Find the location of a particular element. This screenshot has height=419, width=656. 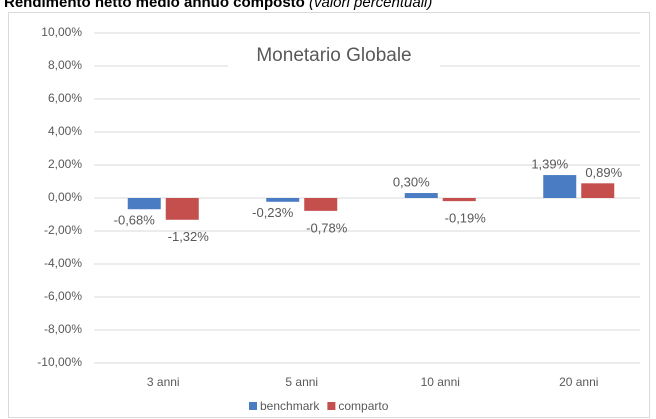

legend-label: benchmark is located at coordinates (290, 406).